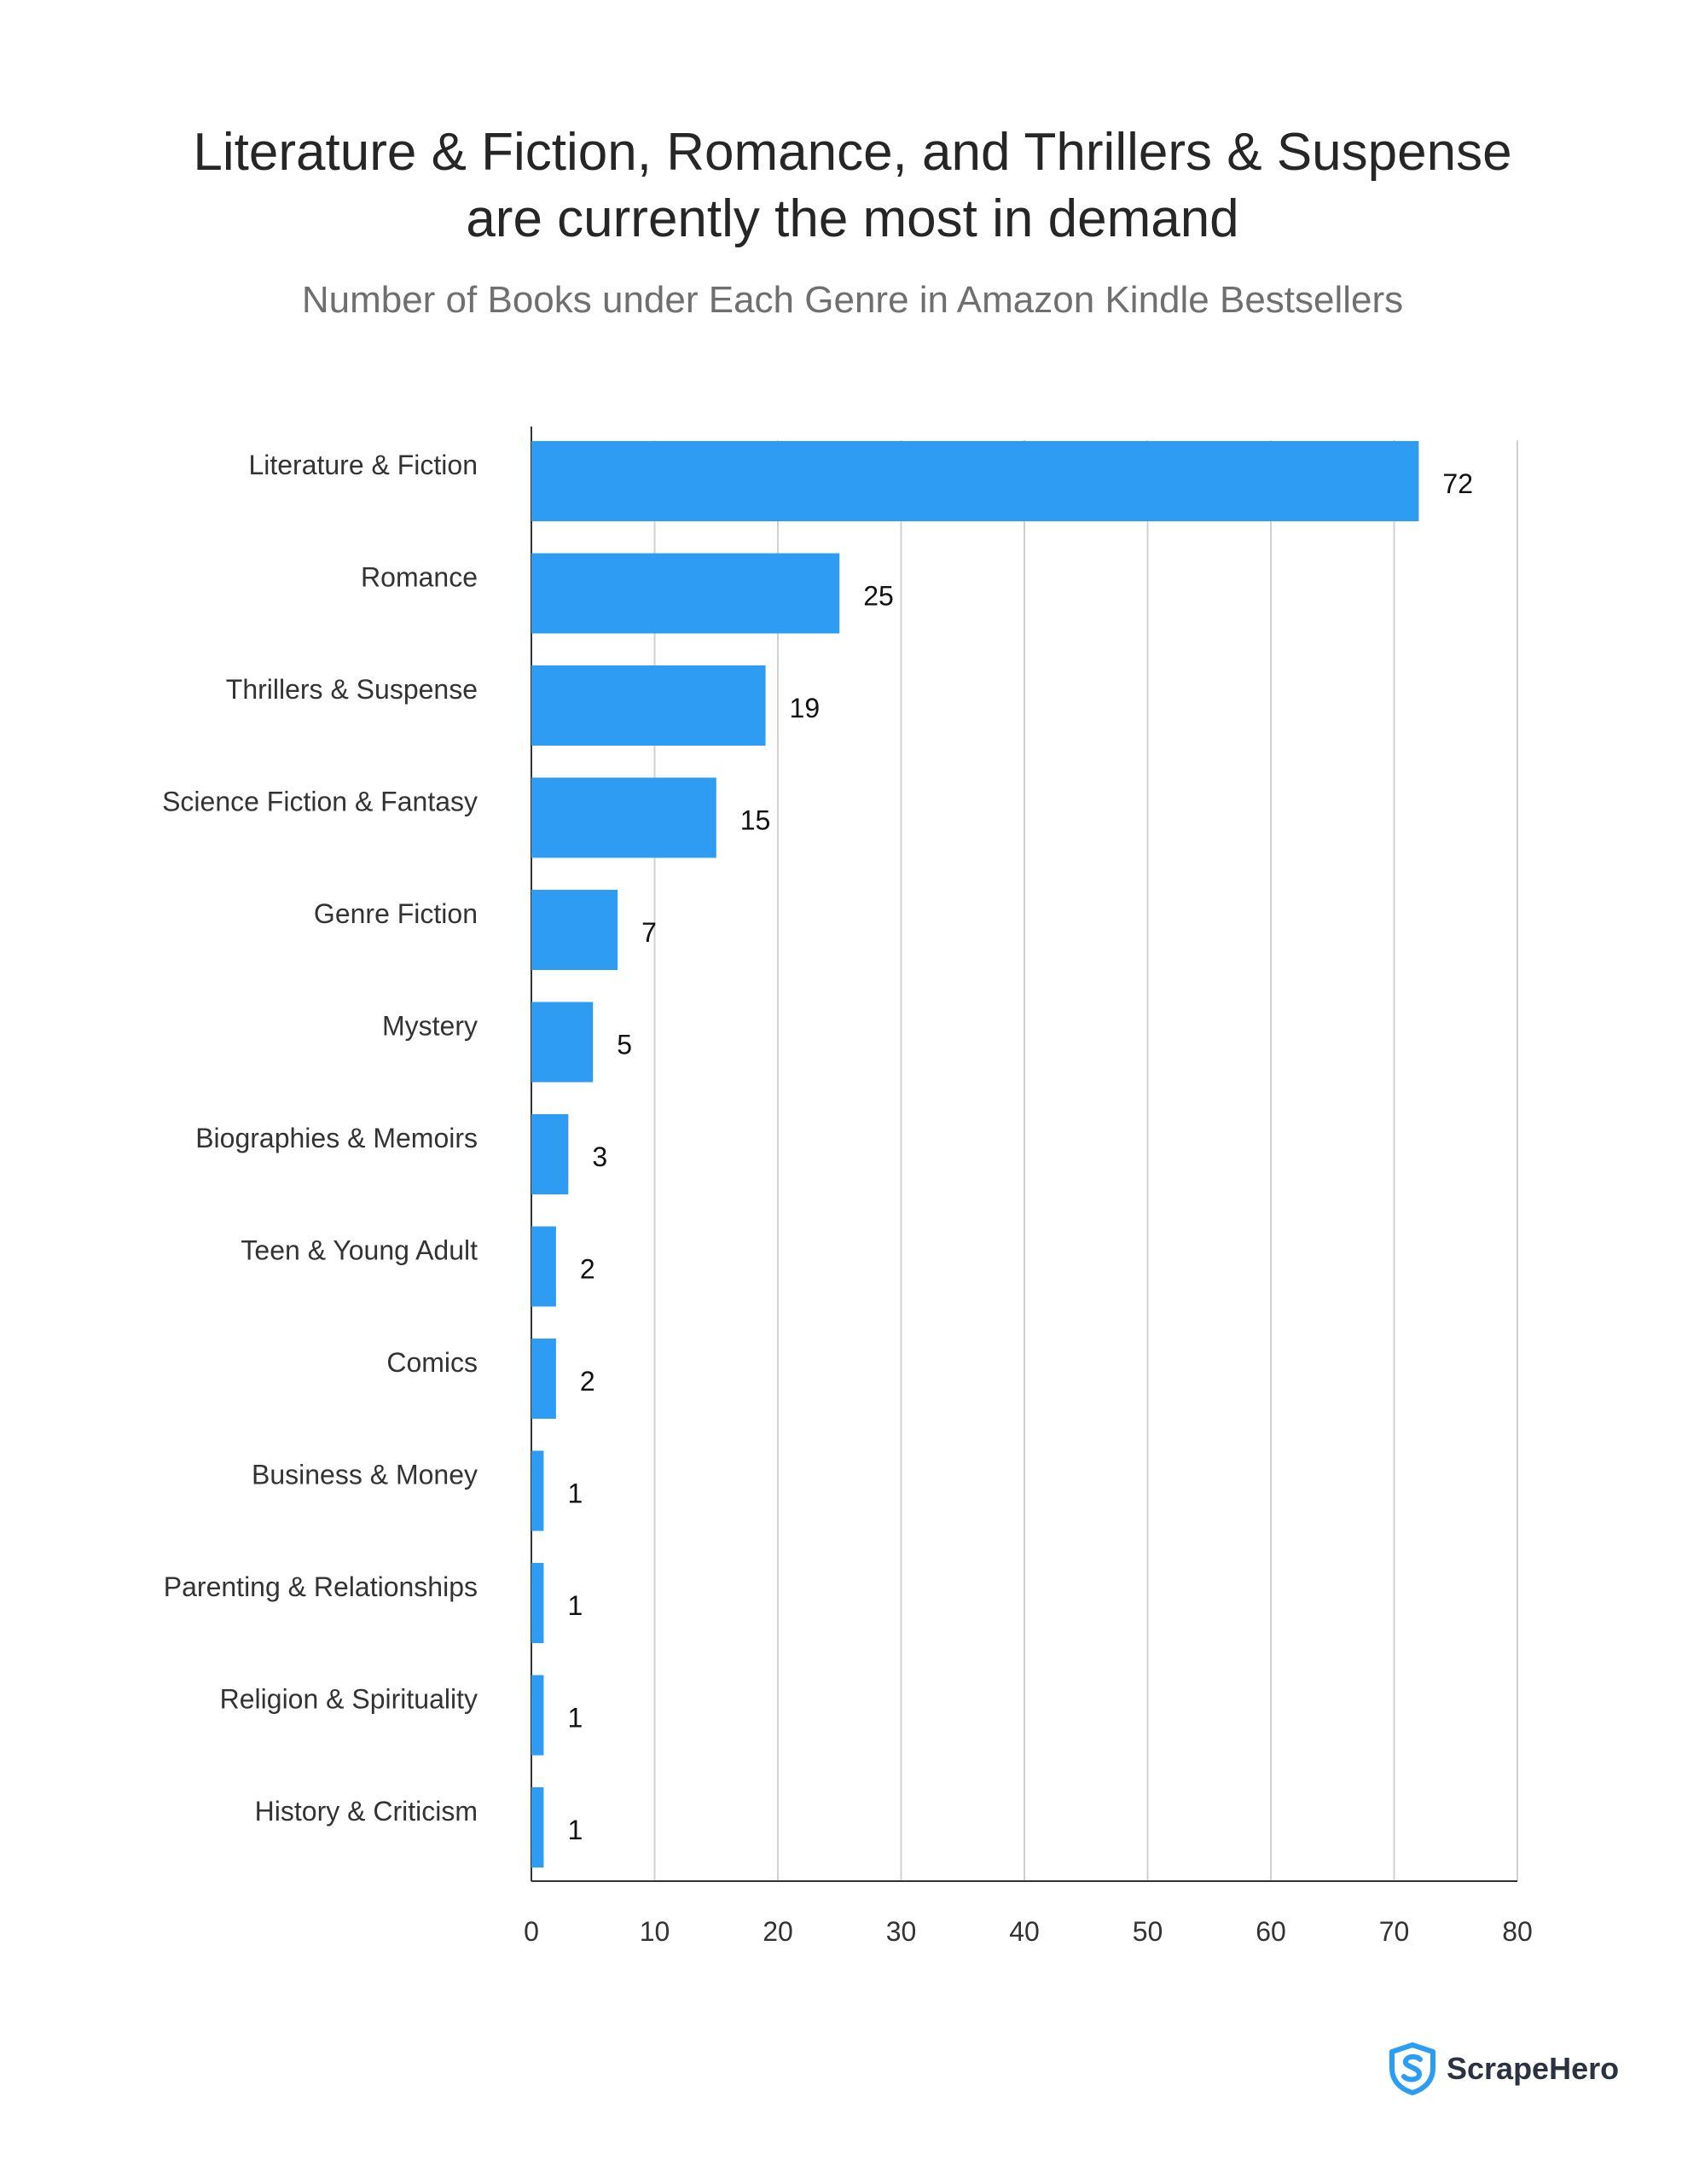 This screenshot has height=2184, width=1705. What do you see at coordinates (575, 1605) in the screenshot?
I see `value-label-10: 1` at bounding box center [575, 1605].